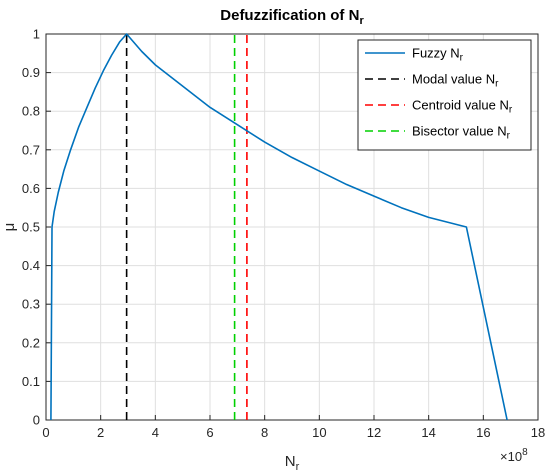  Describe the element at coordinates (319, 432) in the screenshot. I see `x-tick-label: 10` at that location.